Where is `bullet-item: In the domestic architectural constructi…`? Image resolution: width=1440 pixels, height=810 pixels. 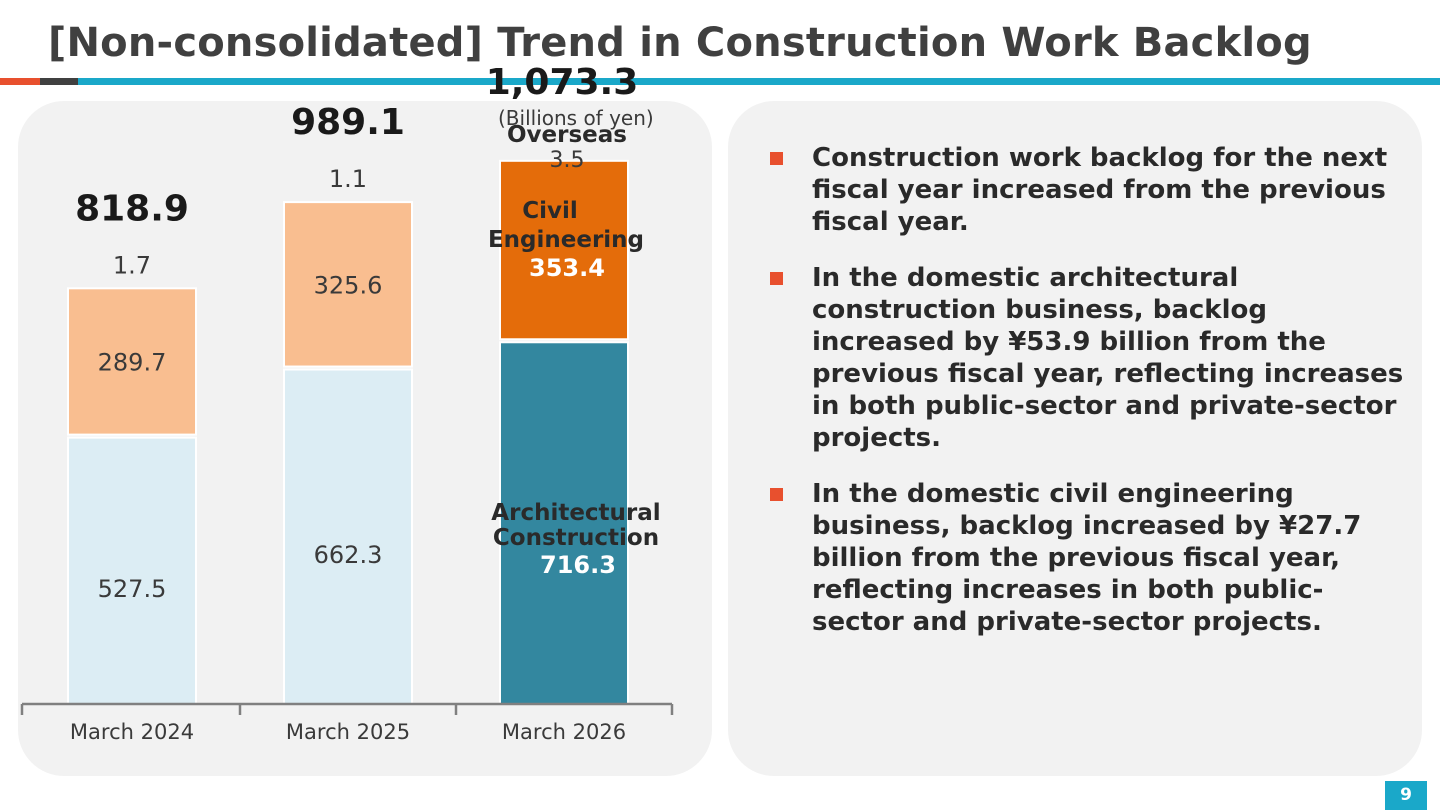
bullet-item: In the domestic architectural constructi… is located at coordinates (1088, 358).